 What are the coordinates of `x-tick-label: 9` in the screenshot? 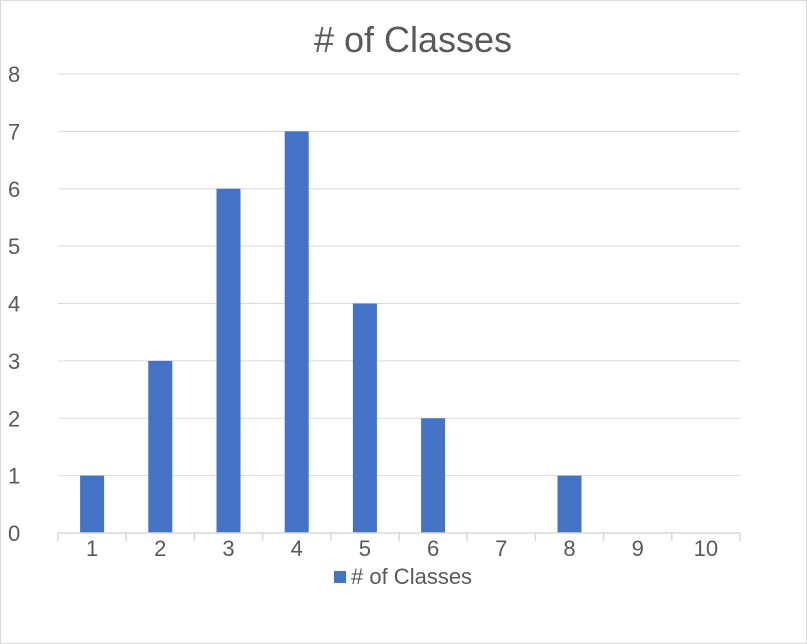 It's located at (638, 548).